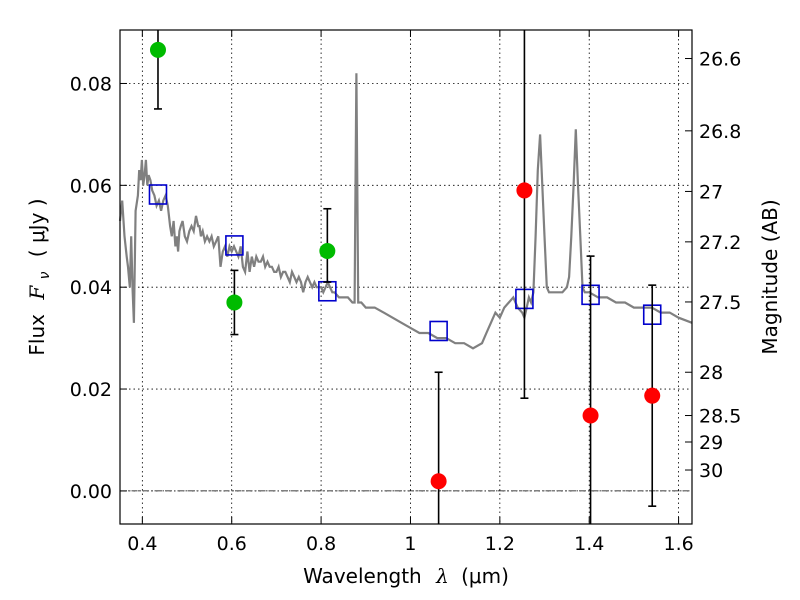 The height and width of the screenshot is (600, 800). I want to click on y-axis-label-unit: ( μJy ), so click(37, 227).